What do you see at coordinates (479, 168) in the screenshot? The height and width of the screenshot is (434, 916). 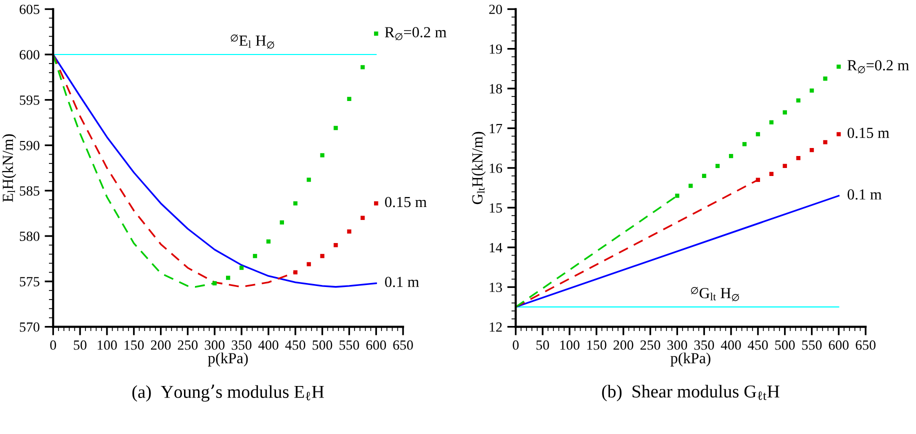 I see `y-axis-title: G$_{lt}$H(kN/m)` at bounding box center [479, 168].